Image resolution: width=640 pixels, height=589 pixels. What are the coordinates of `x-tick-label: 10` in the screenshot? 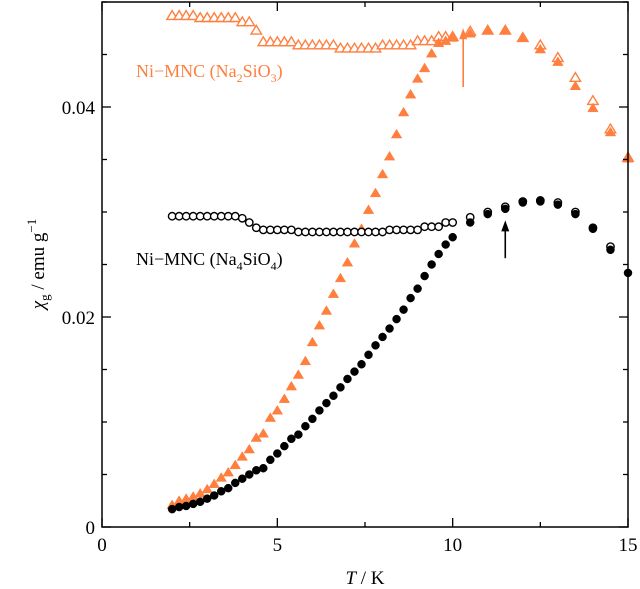 It's located at (452, 545).